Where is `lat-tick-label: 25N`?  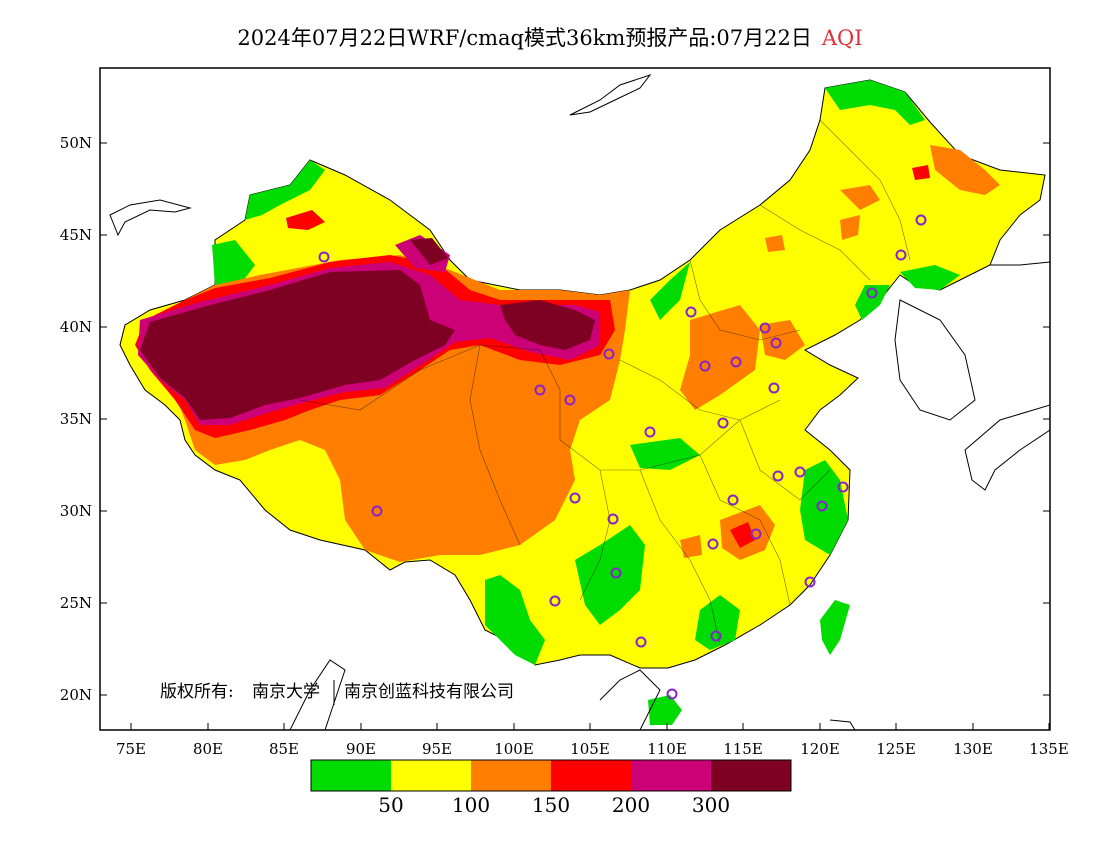 lat-tick-label: 25N is located at coordinates (76, 603).